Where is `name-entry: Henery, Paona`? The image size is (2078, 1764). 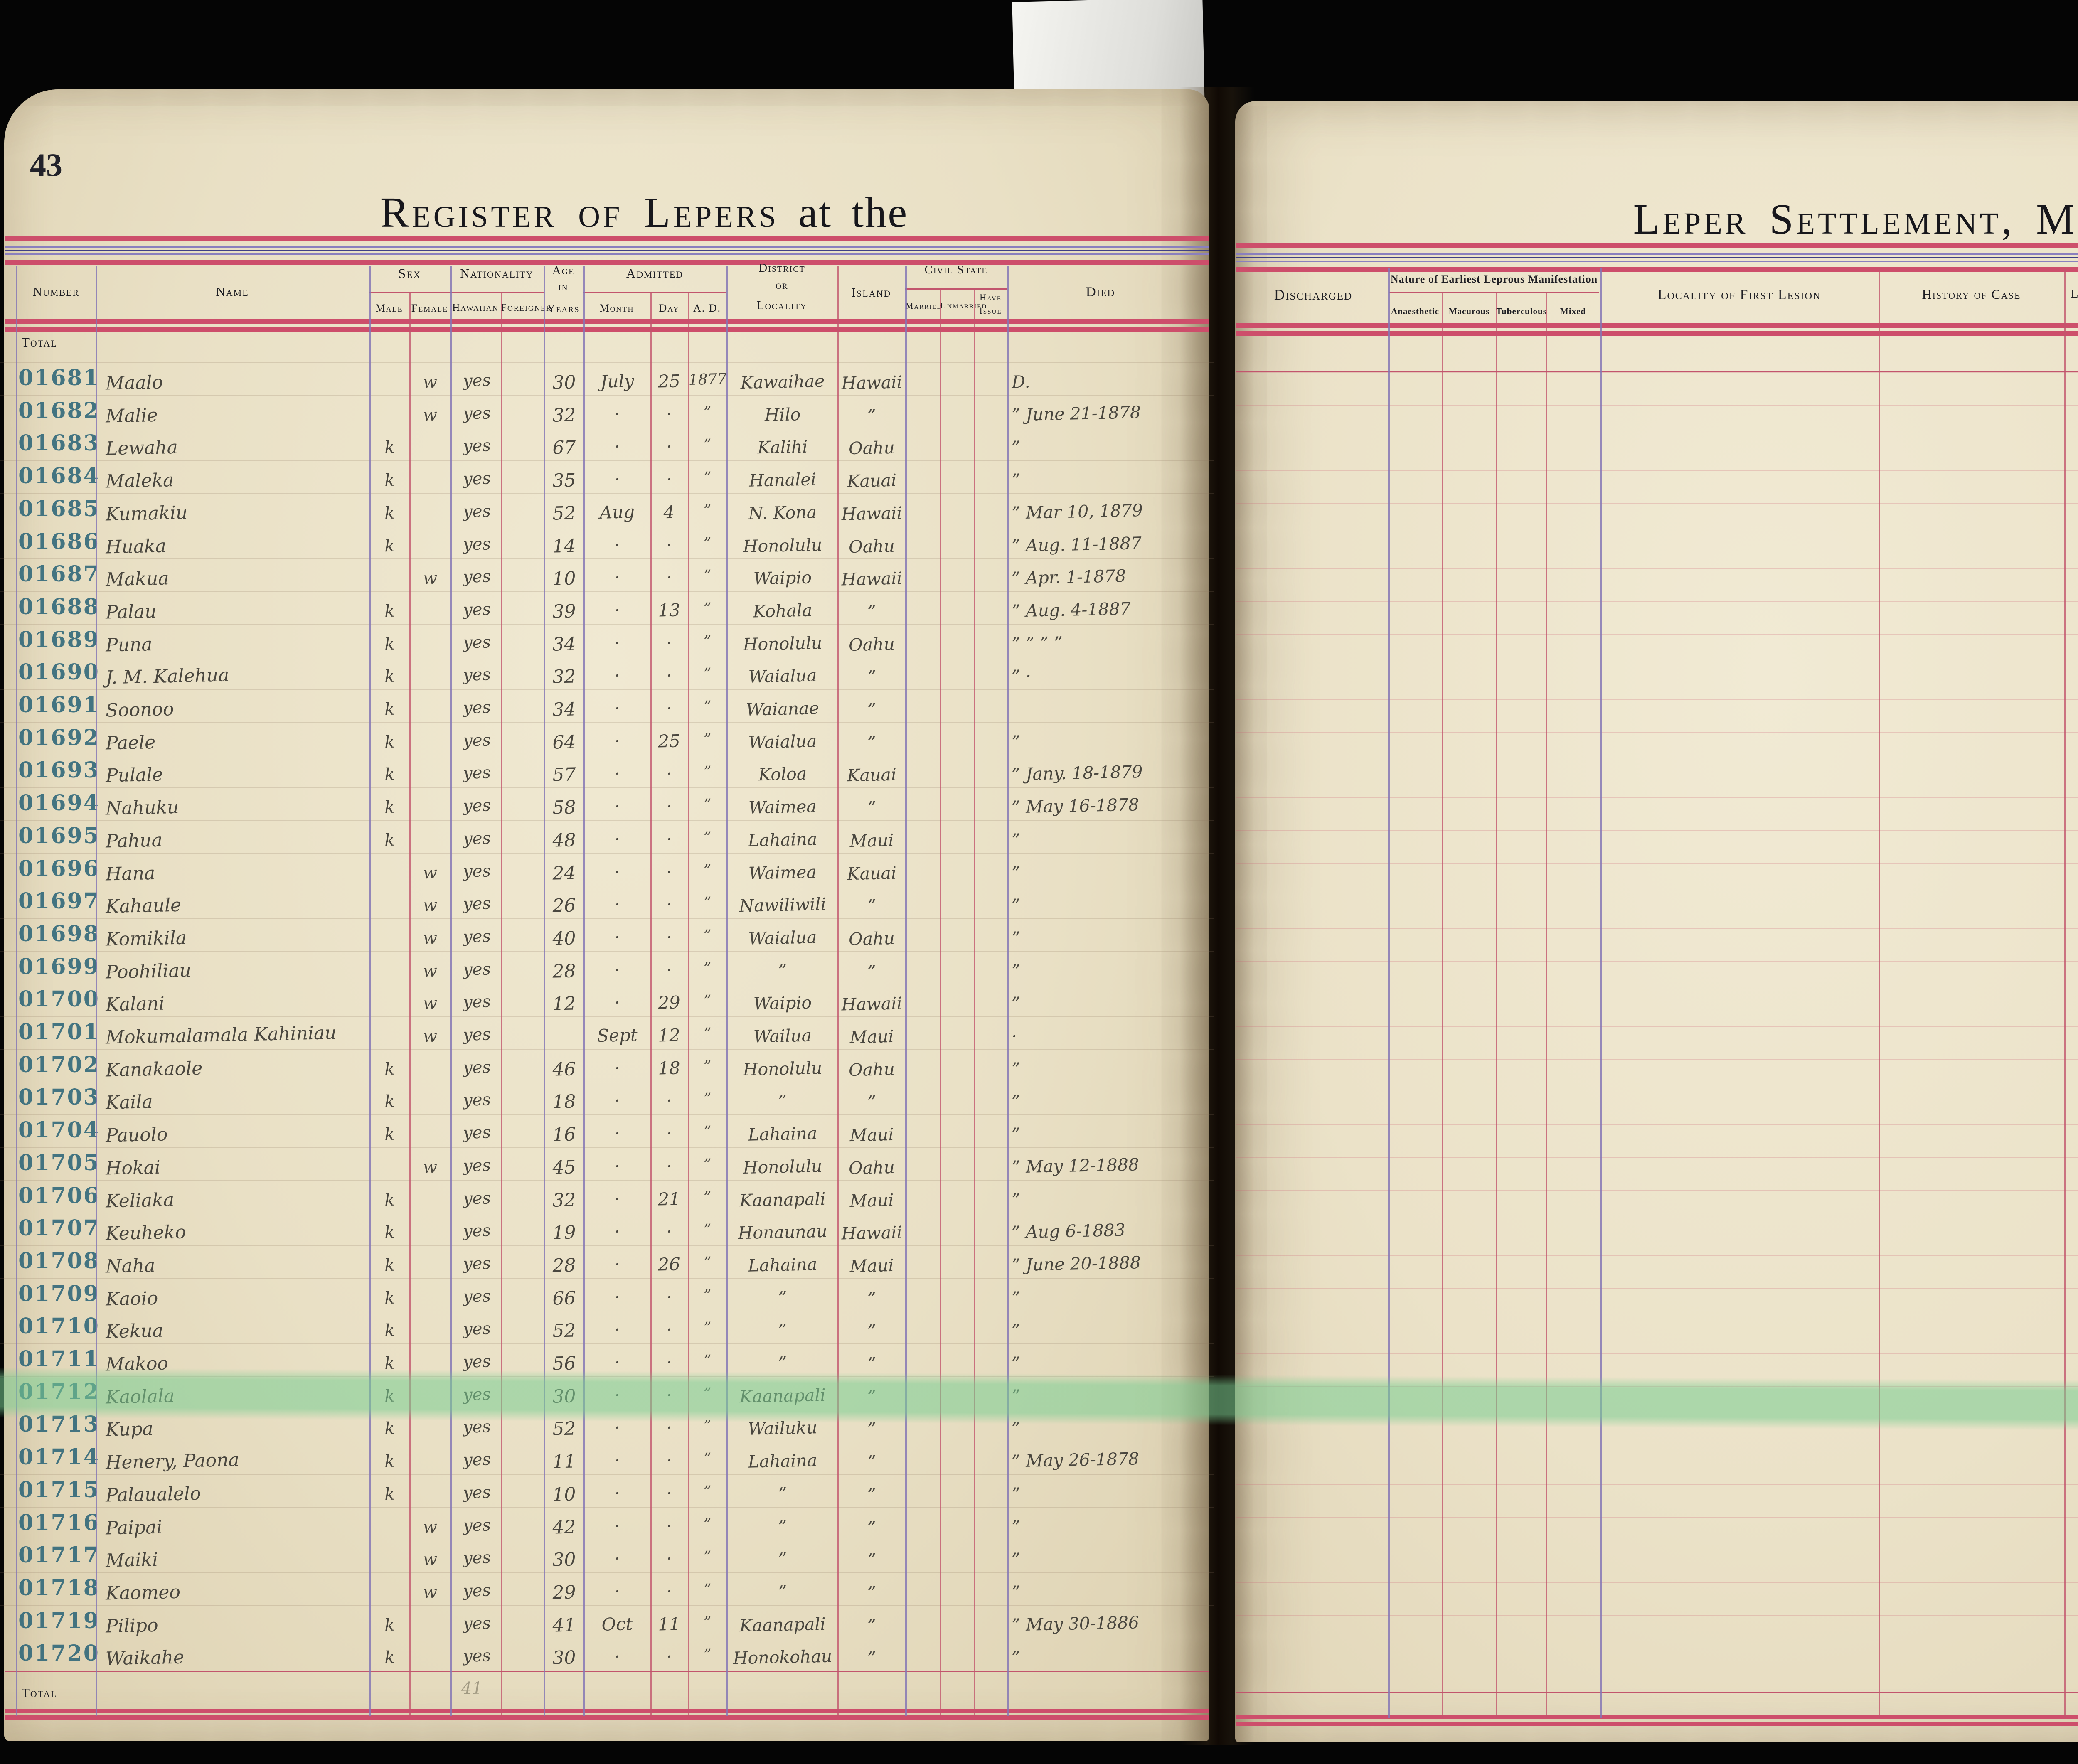
name-entry: Henery, Paona is located at coordinates (173, 1461).